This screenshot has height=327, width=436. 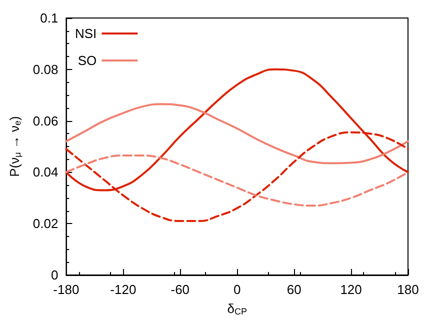 What do you see at coordinates (45, 120) in the screenshot?
I see `y-tick-label: 0.06` at bounding box center [45, 120].